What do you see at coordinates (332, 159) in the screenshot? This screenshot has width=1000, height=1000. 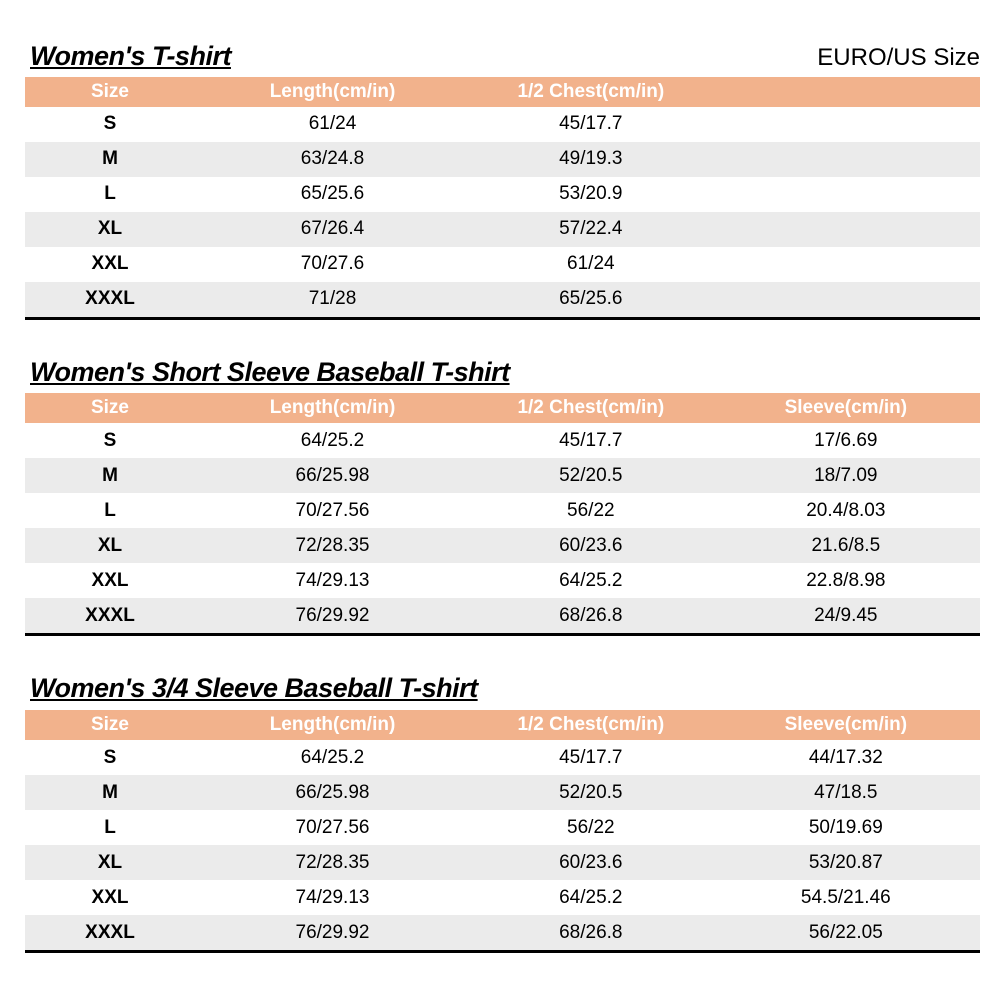 I see `measurement-cell: 63/24.8` at bounding box center [332, 159].